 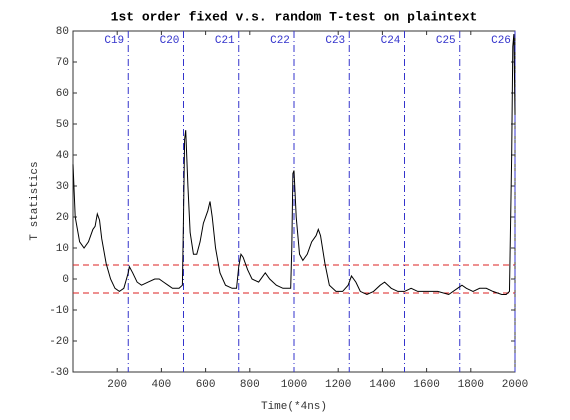 I want to click on cycle-label: C26, so click(x=501, y=41).